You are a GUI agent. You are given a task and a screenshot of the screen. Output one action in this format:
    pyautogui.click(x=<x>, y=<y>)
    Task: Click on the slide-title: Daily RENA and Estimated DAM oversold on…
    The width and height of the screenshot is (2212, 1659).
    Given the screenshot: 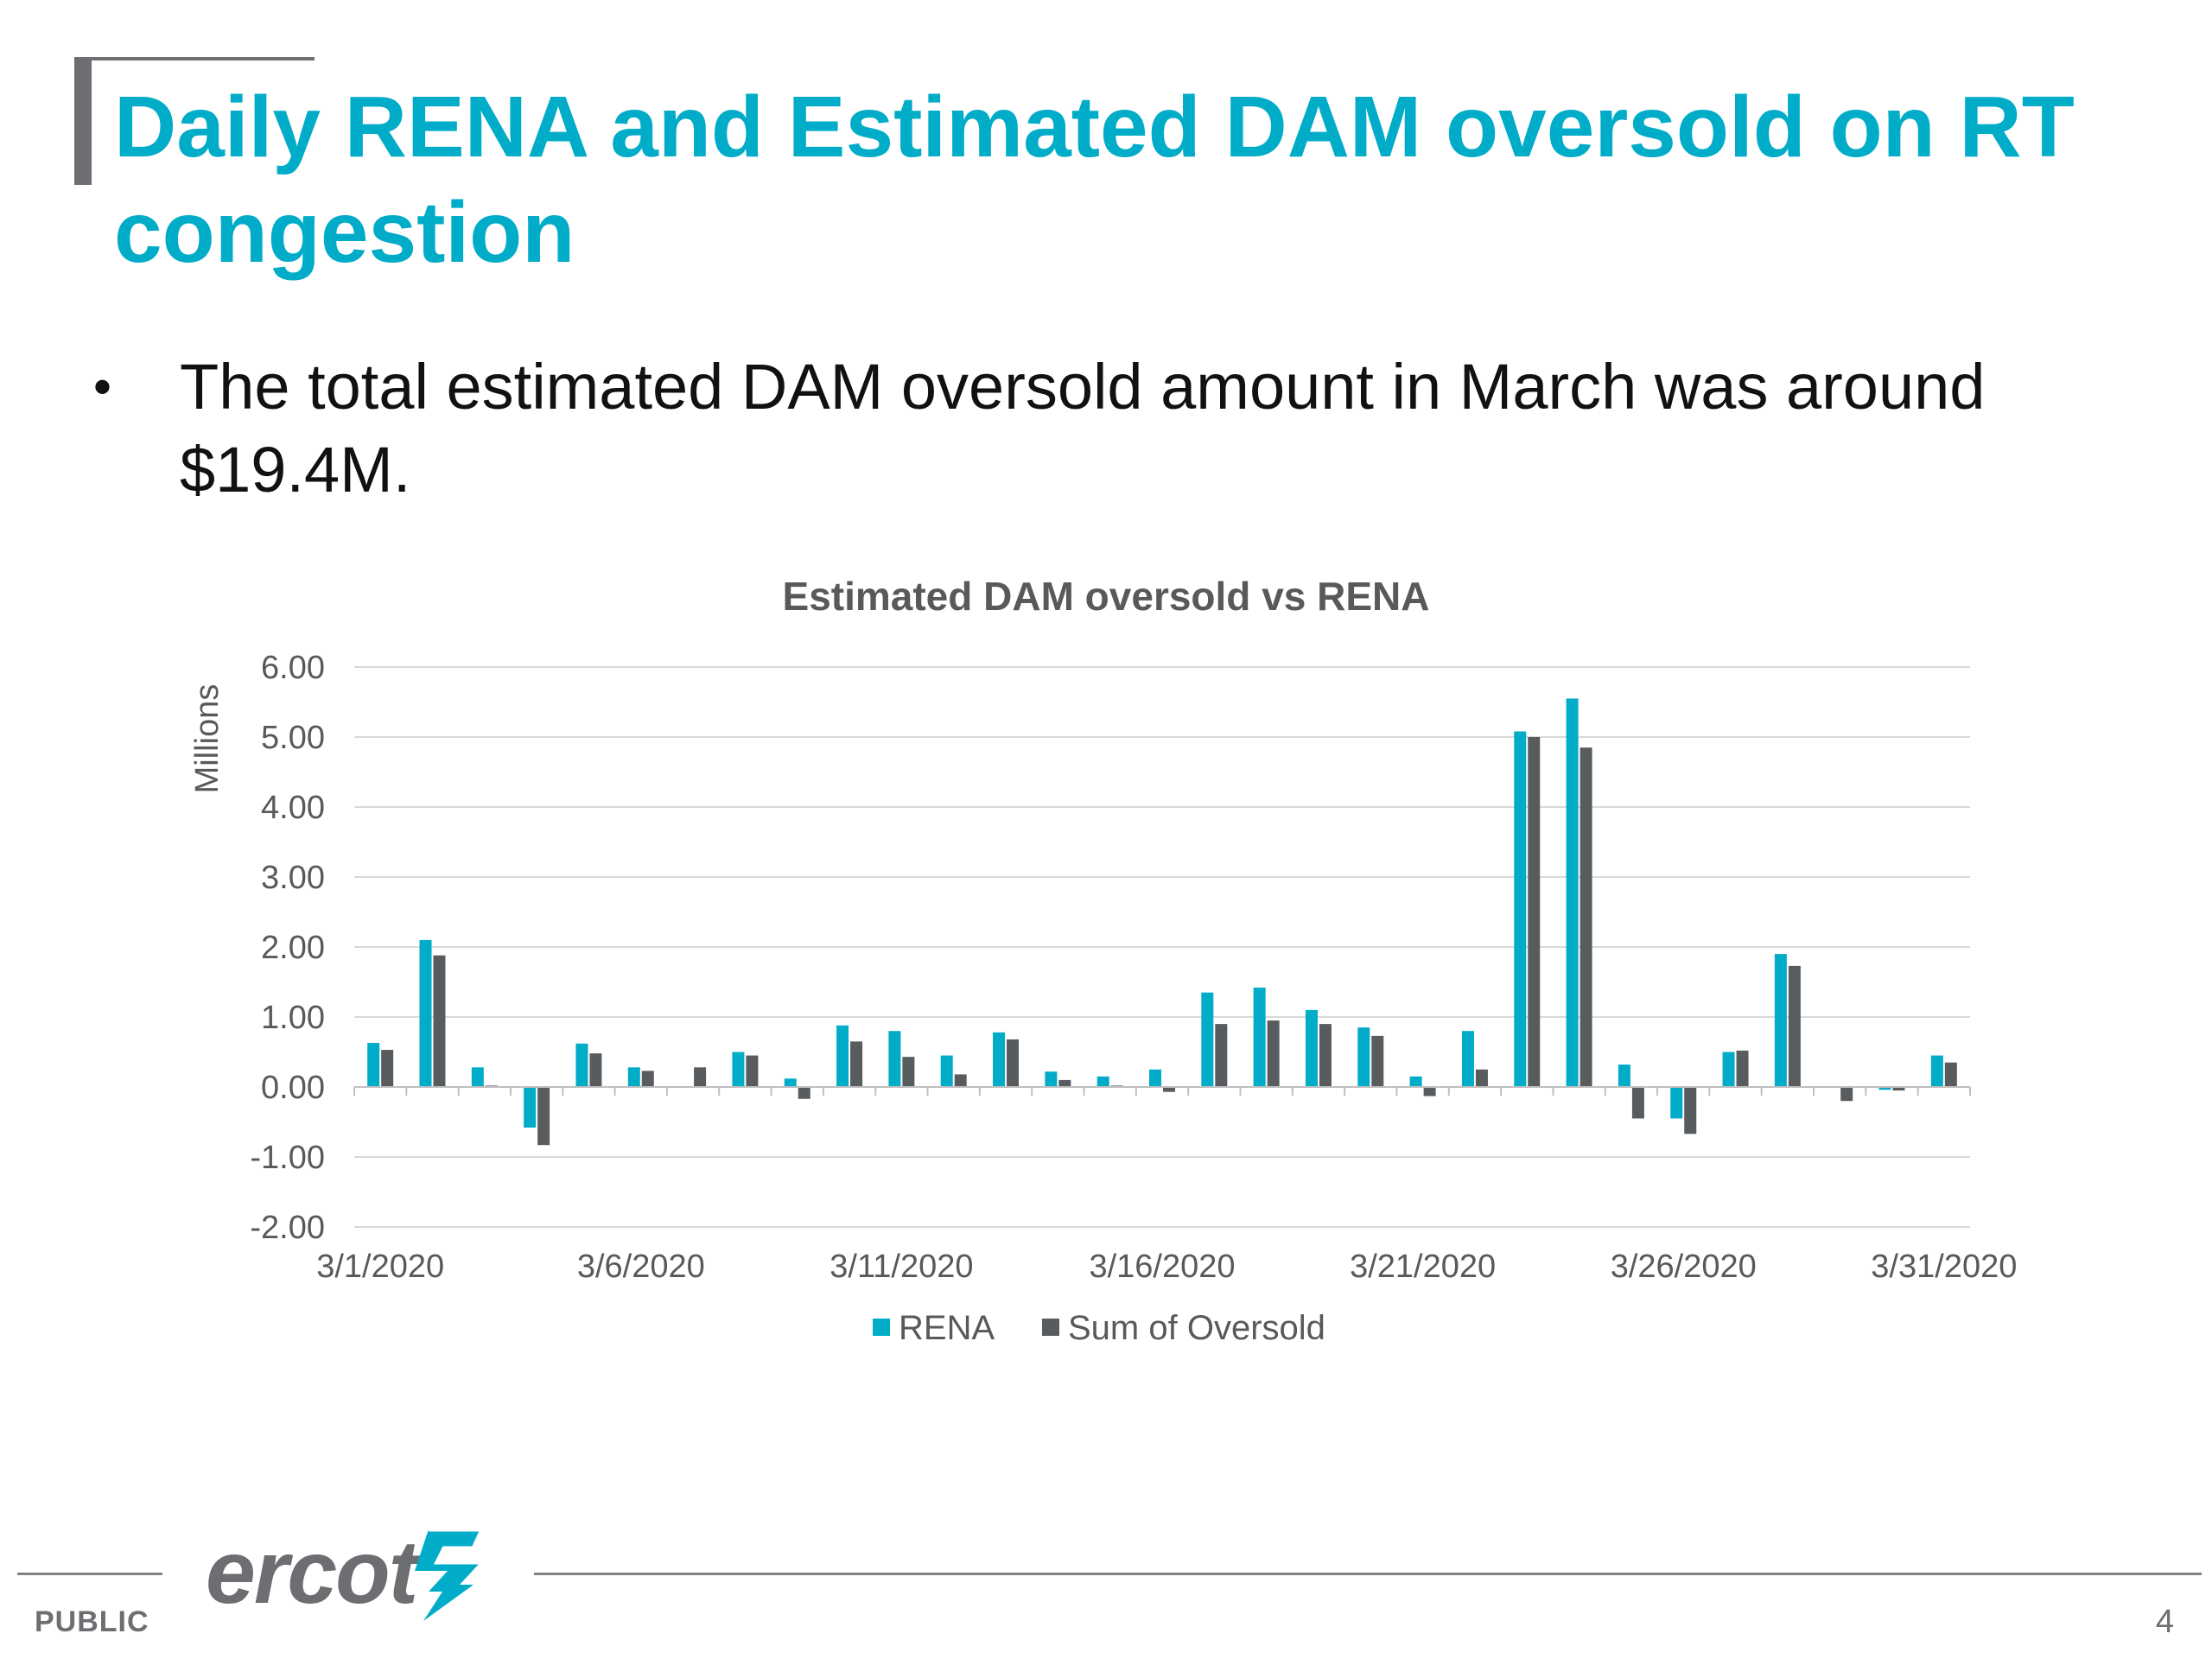 What is the action you would take?
    pyautogui.click(x=1094, y=180)
    